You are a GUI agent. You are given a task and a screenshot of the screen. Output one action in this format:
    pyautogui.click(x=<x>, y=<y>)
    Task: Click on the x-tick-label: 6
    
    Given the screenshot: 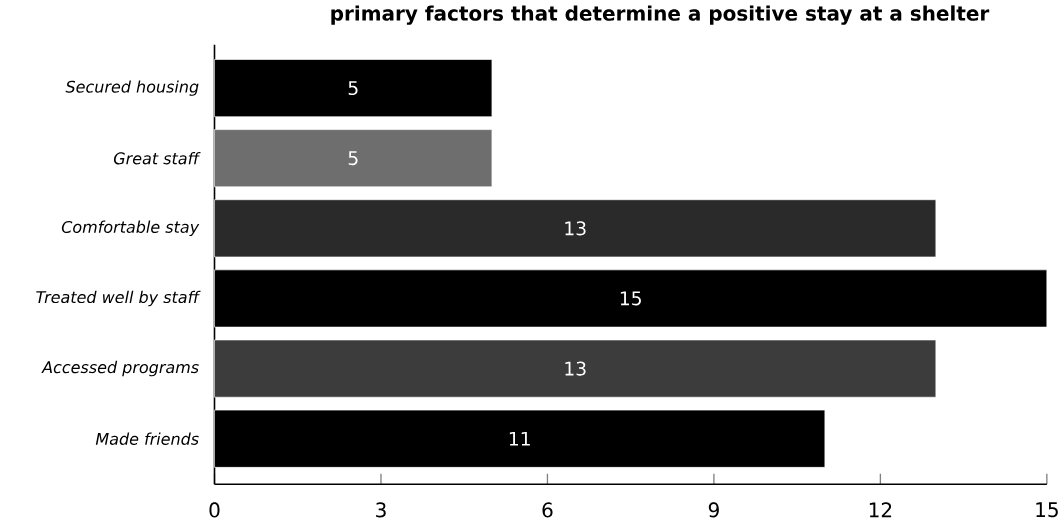 What is the action you would take?
    pyautogui.click(x=547, y=510)
    